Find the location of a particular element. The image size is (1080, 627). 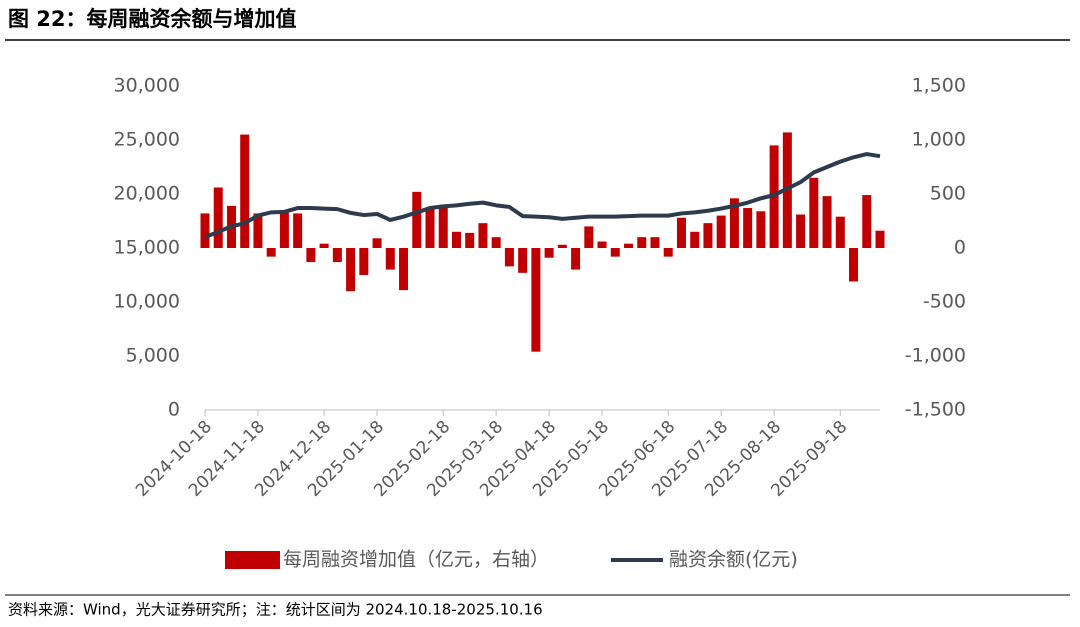

y-tick-label: 25,000 is located at coordinates (147, 140).